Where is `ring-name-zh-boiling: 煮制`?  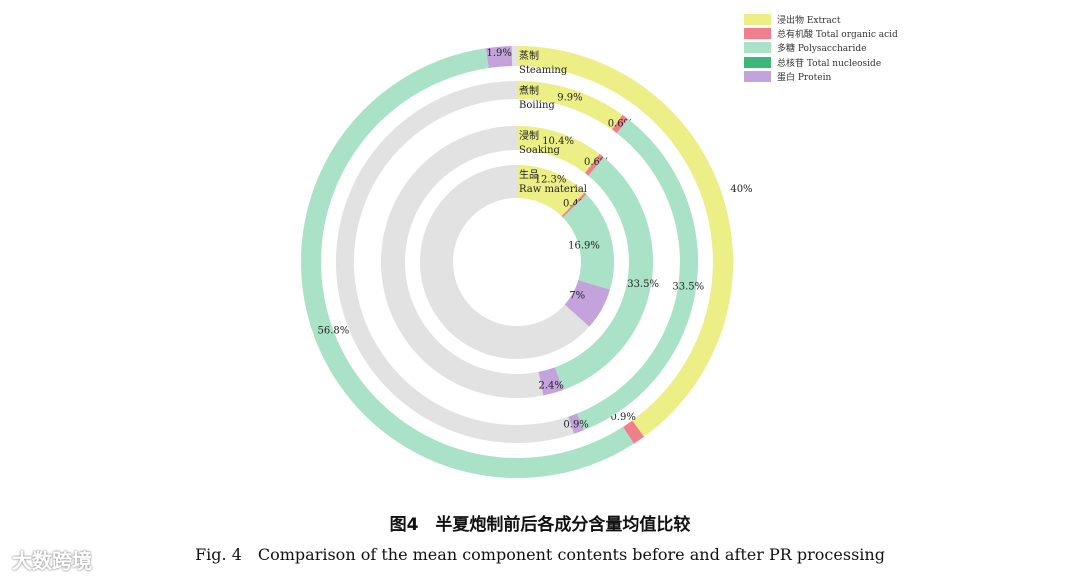
ring-name-zh-boiling: 煮制 is located at coordinates (529, 90).